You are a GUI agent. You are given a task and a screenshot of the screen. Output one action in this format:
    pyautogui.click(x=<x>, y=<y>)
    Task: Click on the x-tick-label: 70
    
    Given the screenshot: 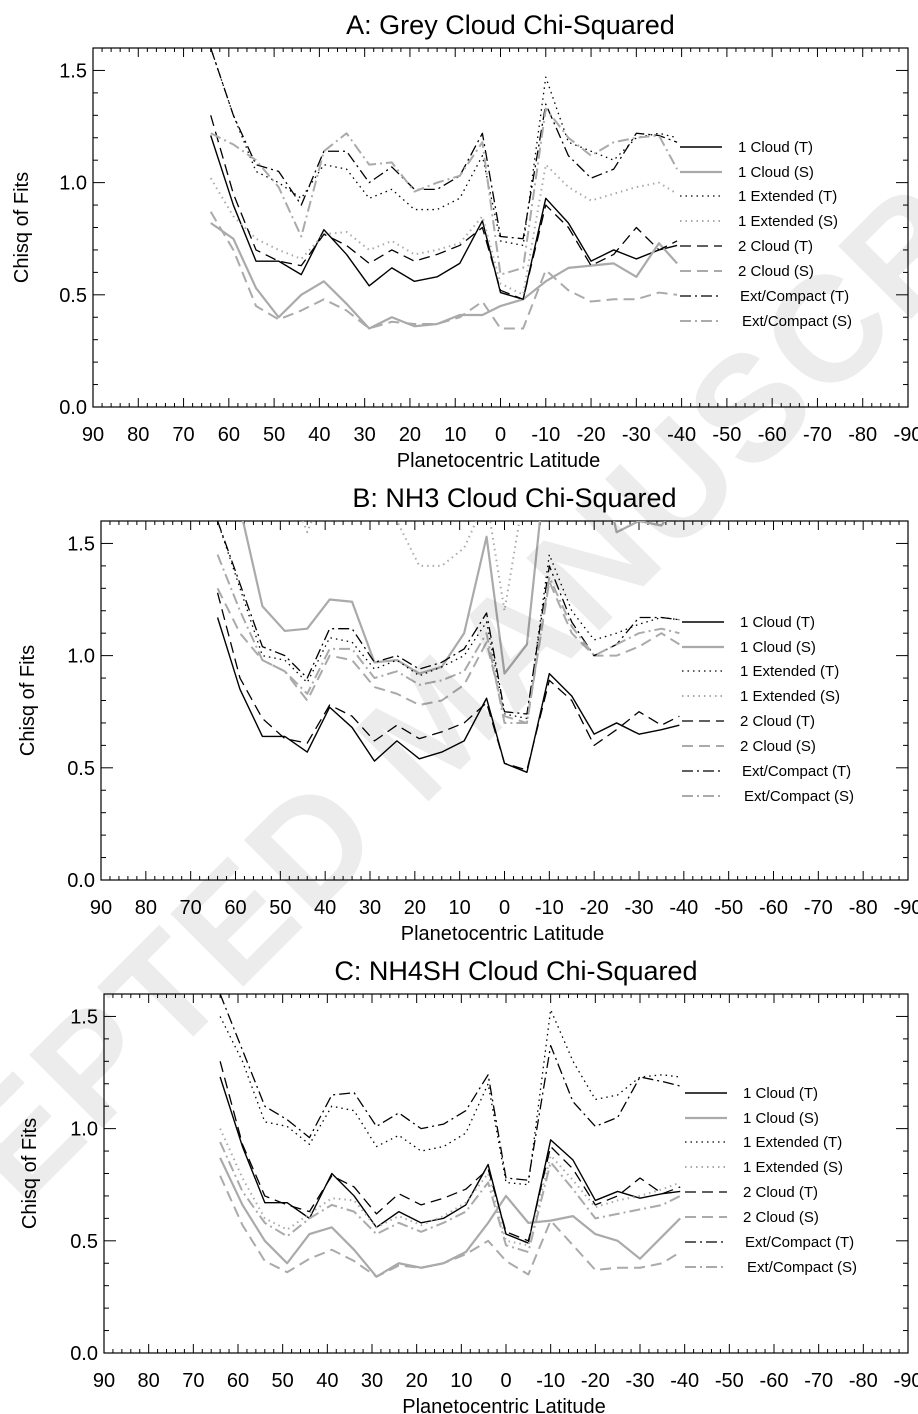 What is the action you would take?
    pyautogui.click(x=193, y=1381)
    